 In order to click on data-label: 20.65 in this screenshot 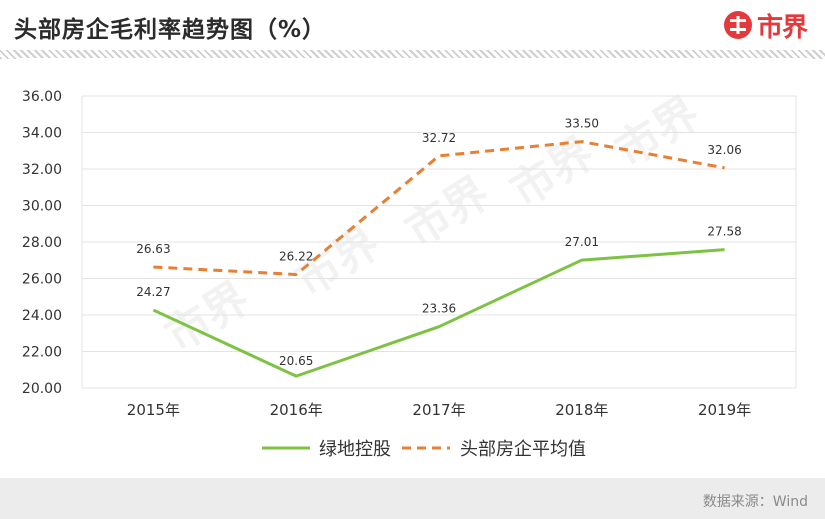, I will do `click(296, 361)`.